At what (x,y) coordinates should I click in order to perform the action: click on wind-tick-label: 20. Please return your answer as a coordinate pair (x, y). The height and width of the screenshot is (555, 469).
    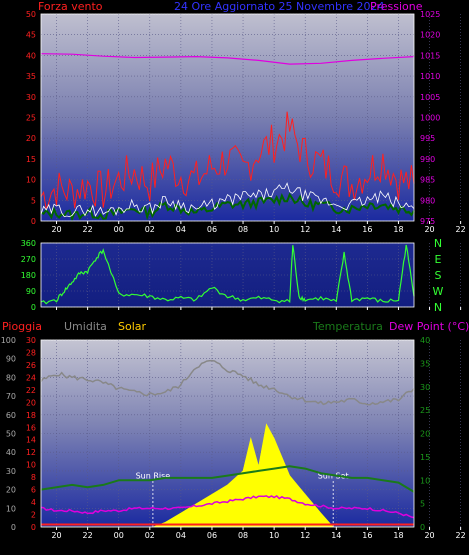
    Looking at the image, I should click on (31, 138).